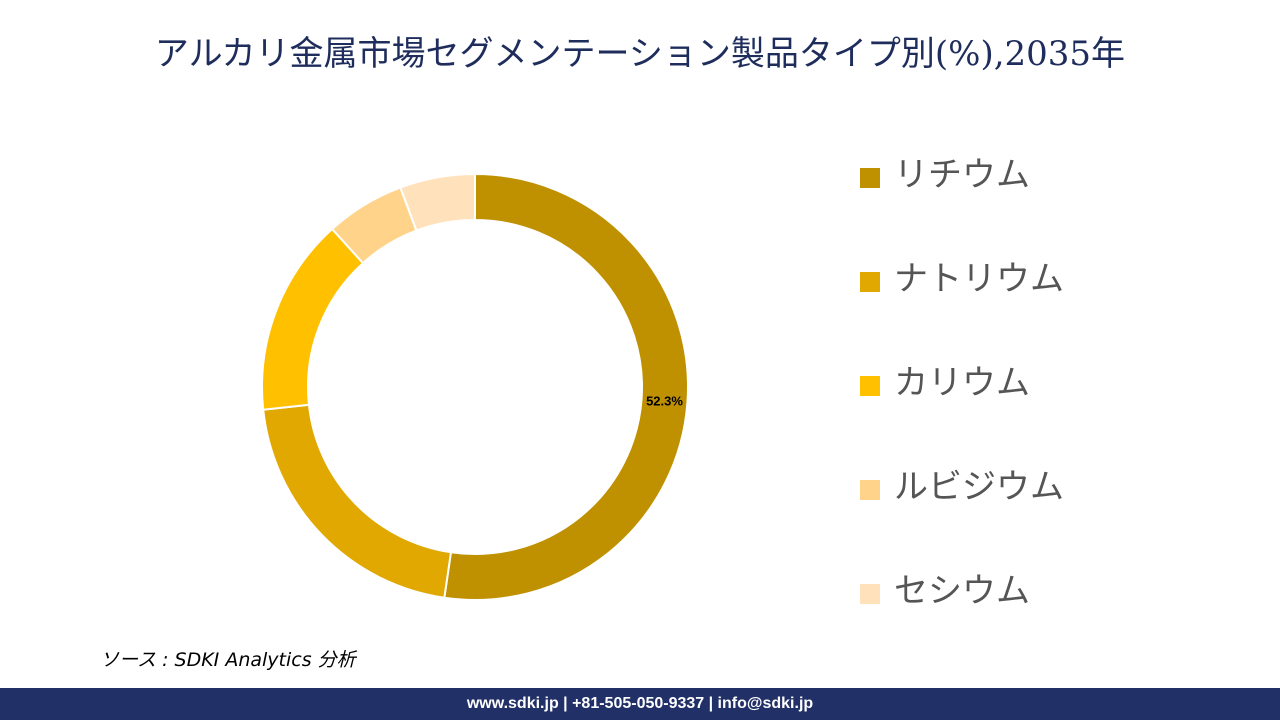  Describe the element at coordinates (1060, 202) in the screenshot. I see `legend-item-1: リチウム` at that location.